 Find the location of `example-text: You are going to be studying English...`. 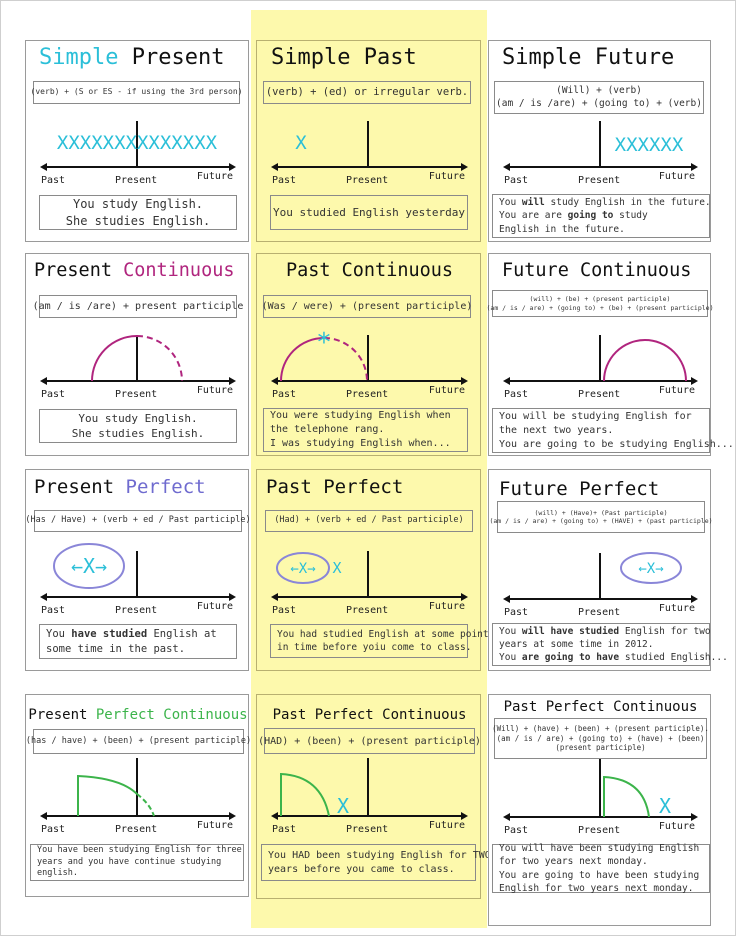

example-text: You are going to be studying English... is located at coordinates (616, 444).